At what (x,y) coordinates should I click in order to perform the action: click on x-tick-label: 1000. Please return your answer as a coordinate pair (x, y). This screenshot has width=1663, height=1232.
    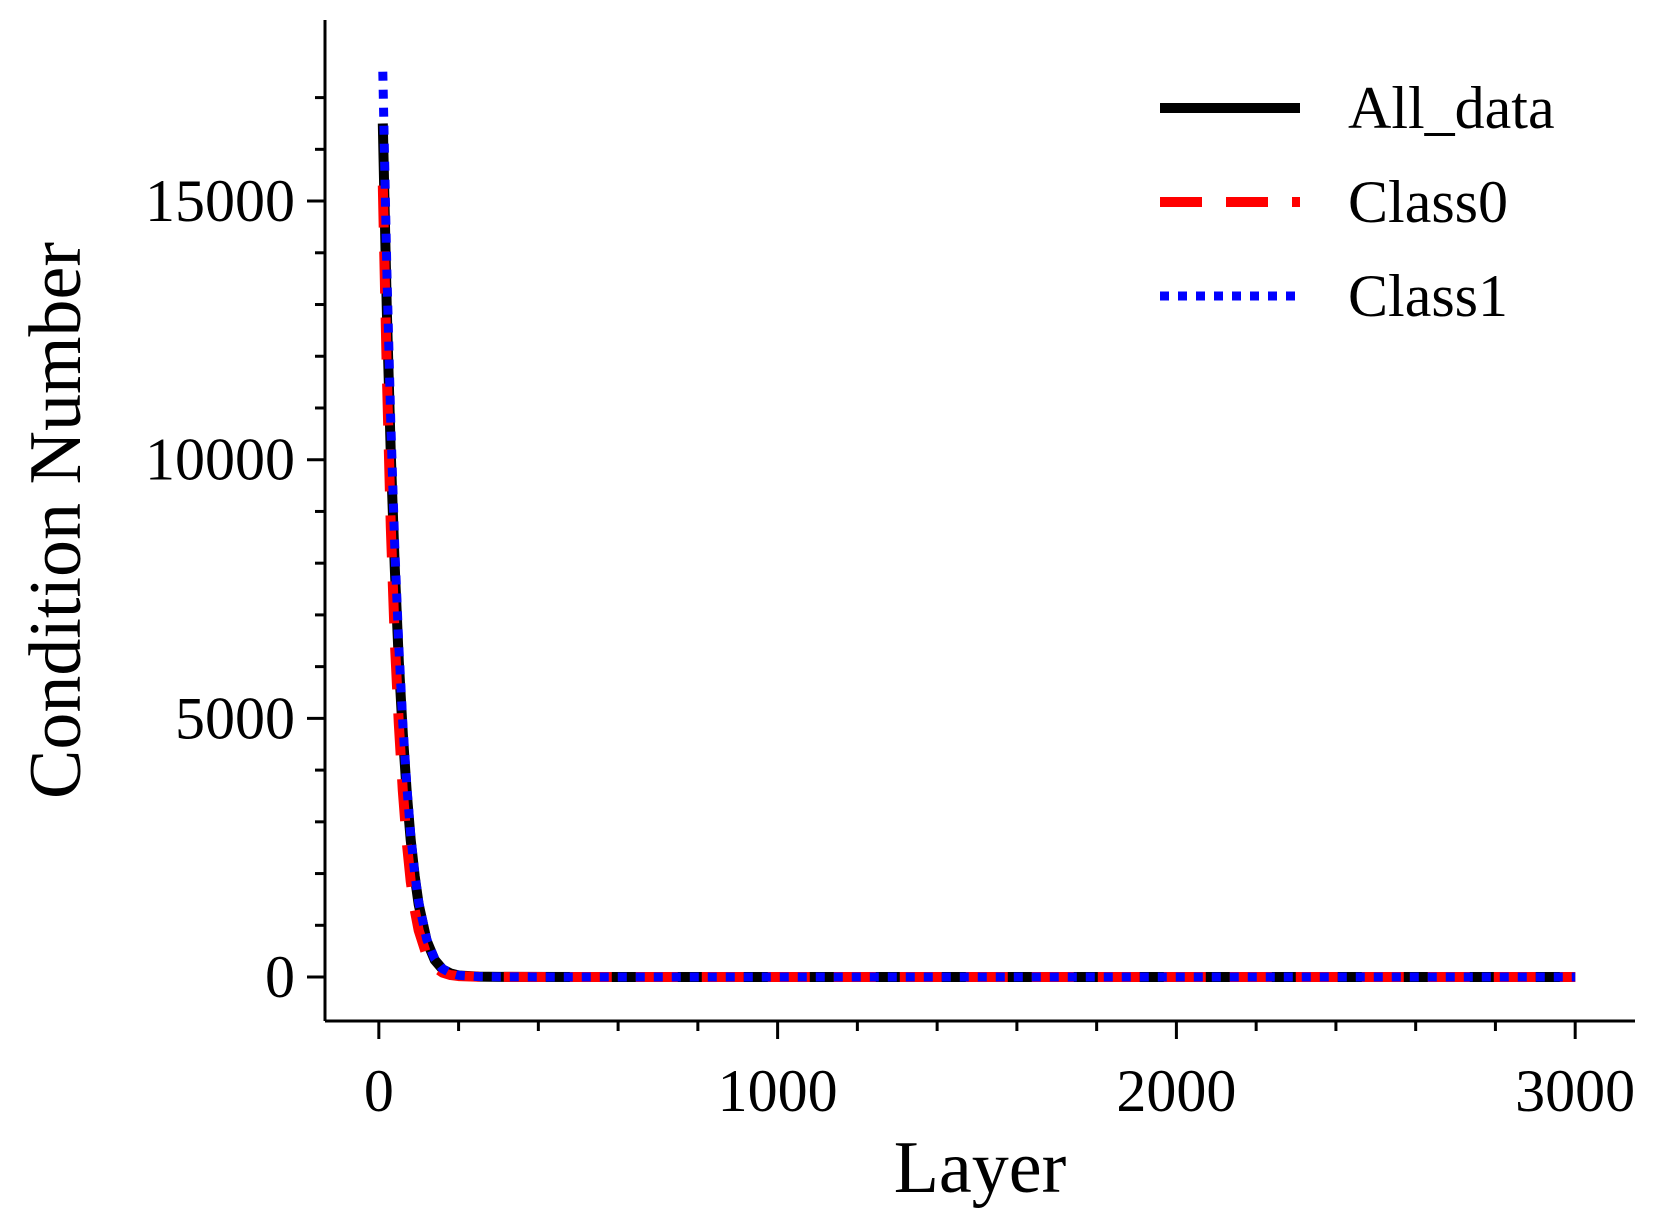
    Looking at the image, I should click on (778, 1091).